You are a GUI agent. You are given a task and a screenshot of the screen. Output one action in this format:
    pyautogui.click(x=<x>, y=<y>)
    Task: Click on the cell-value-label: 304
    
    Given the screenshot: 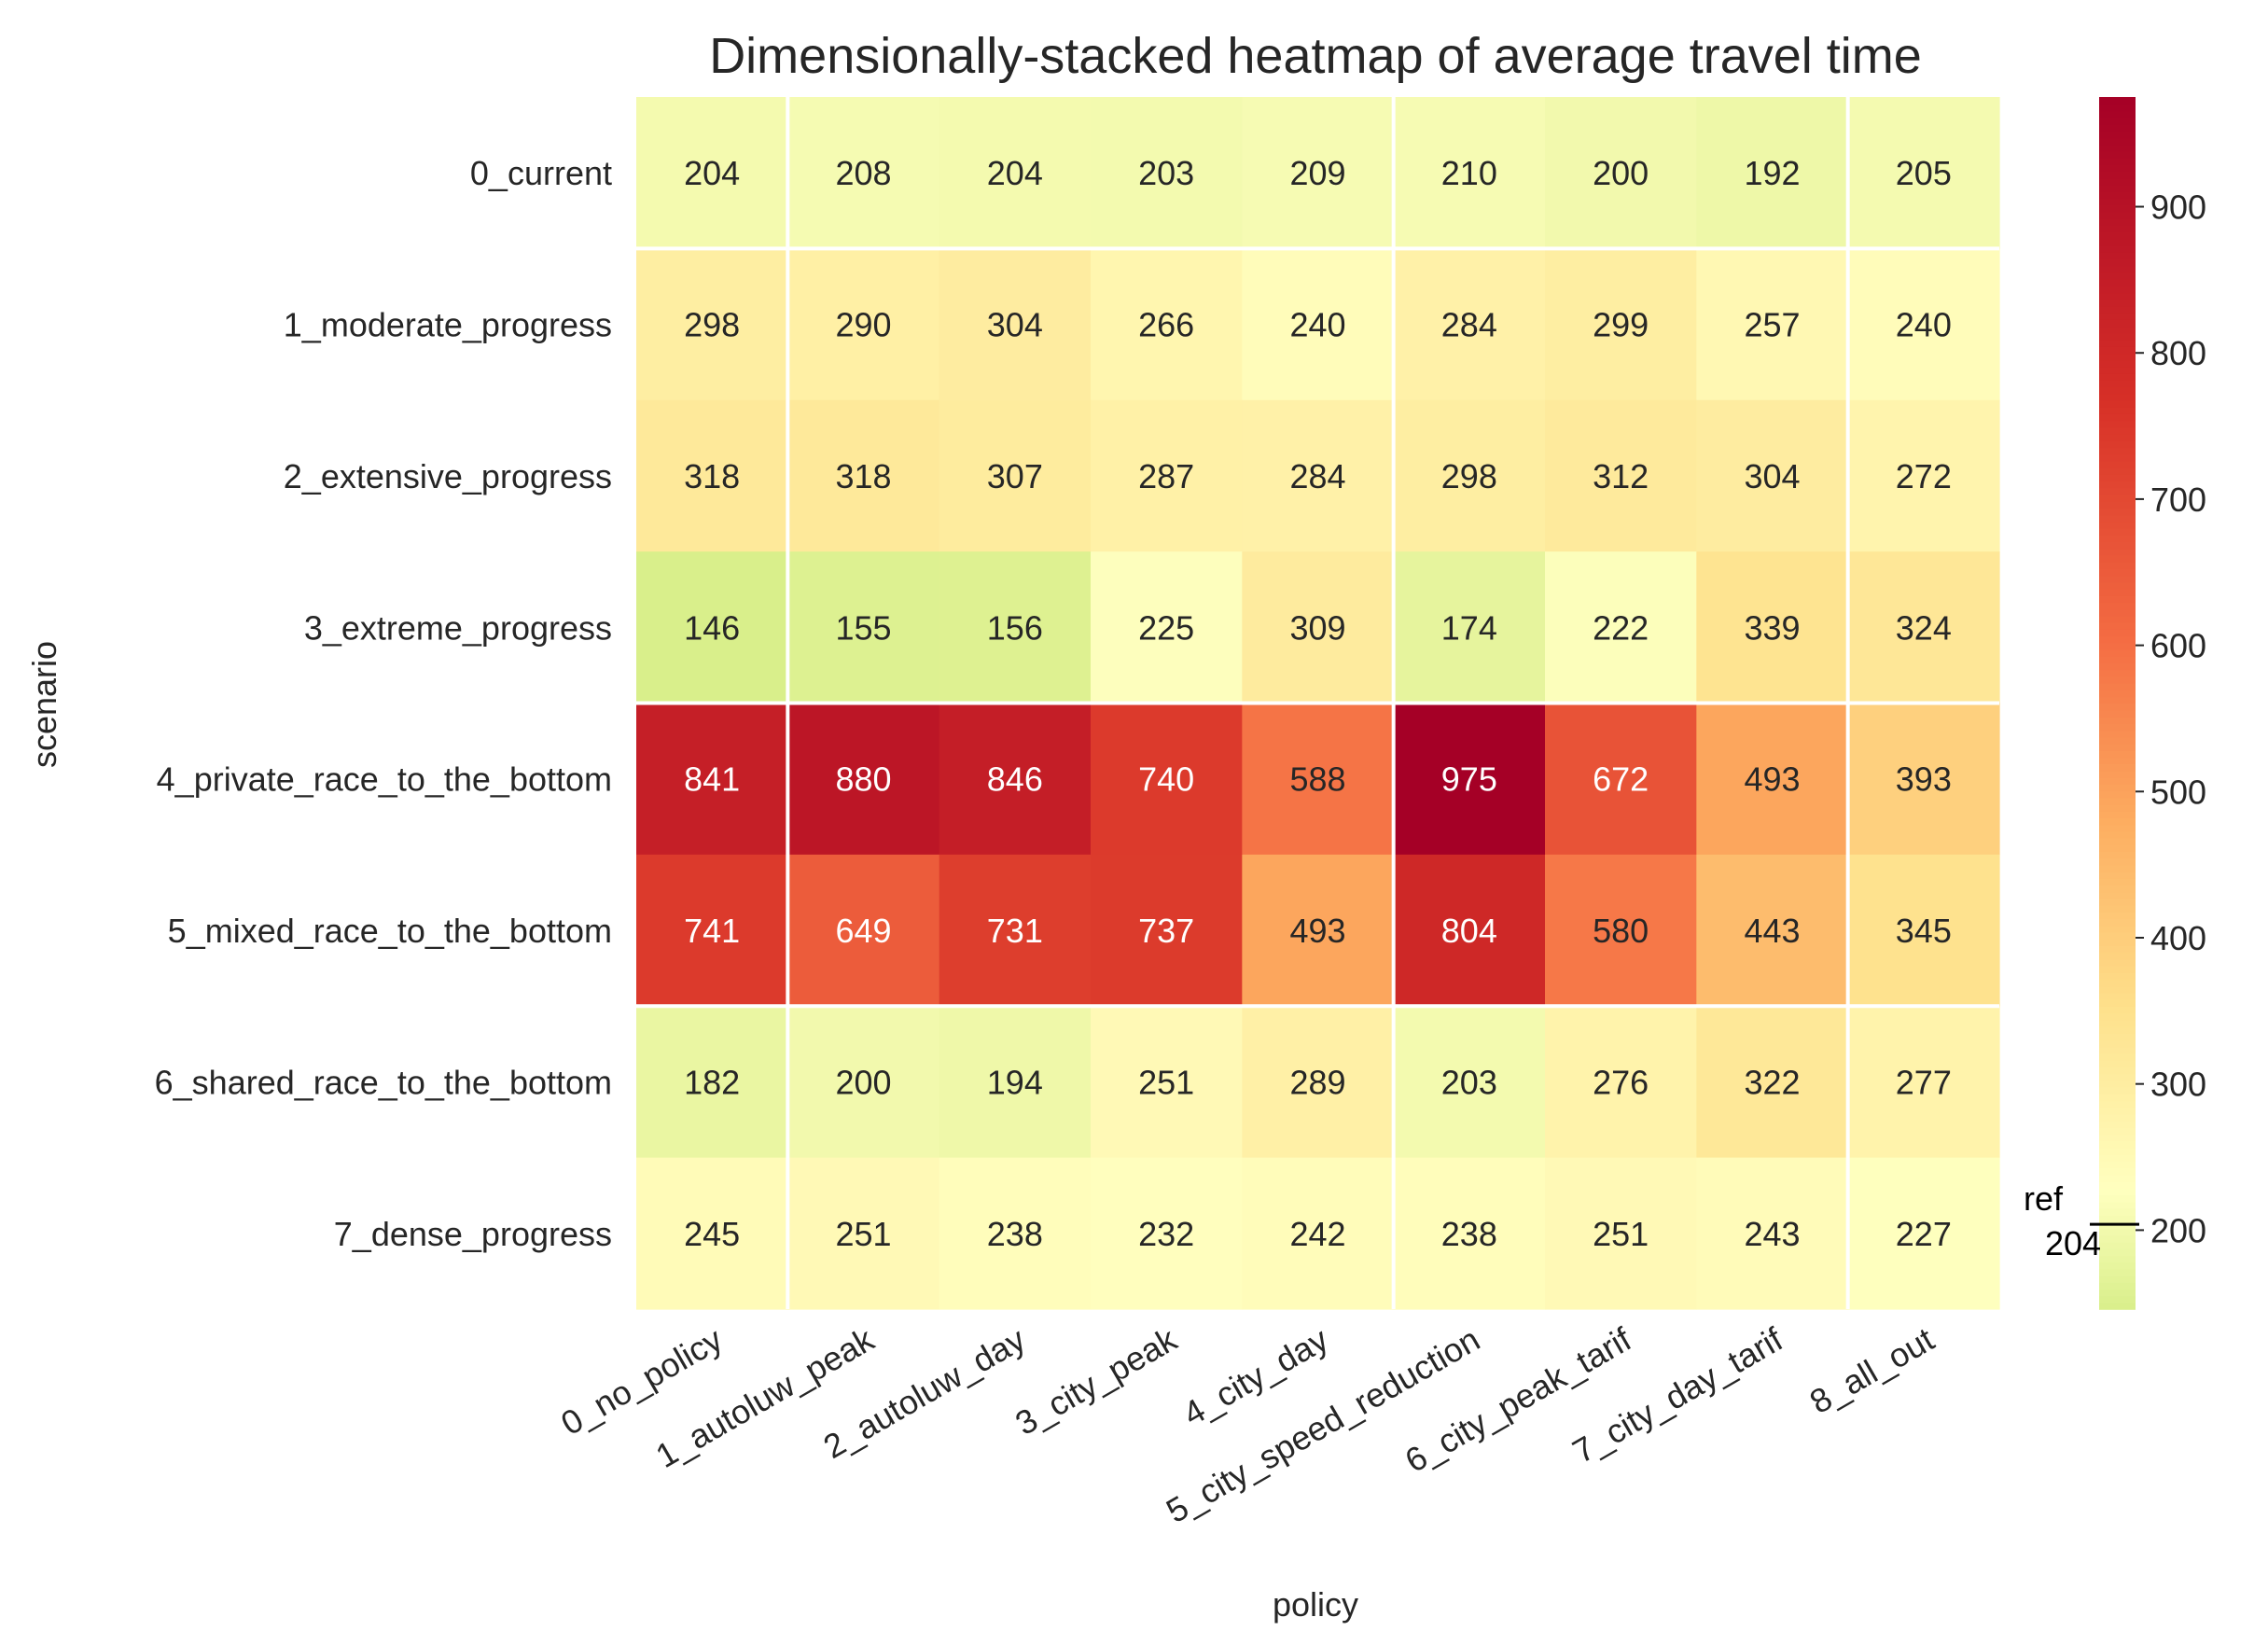 What is the action you would take?
    pyautogui.click(x=1772, y=476)
    